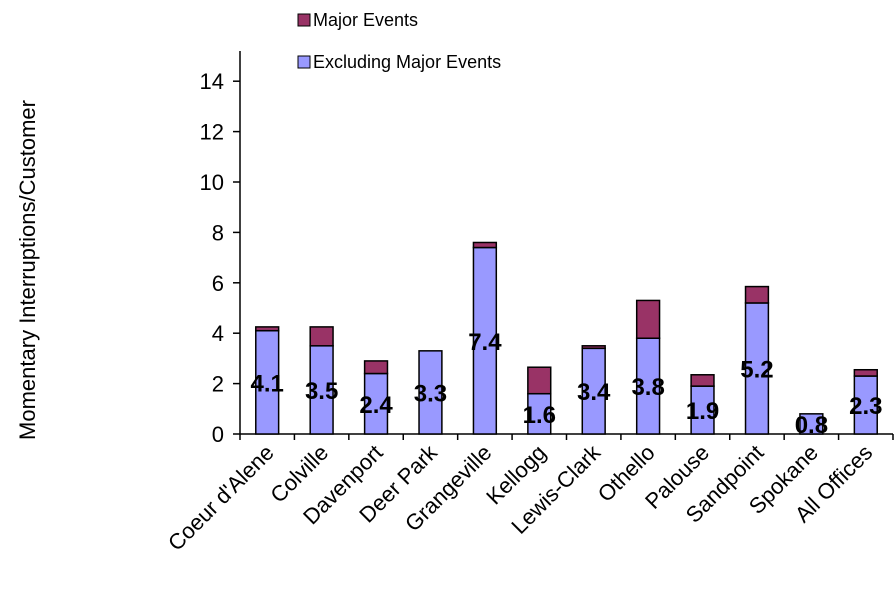  Describe the element at coordinates (376, 405) in the screenshot. I see `data-label: 2.4` at that location.